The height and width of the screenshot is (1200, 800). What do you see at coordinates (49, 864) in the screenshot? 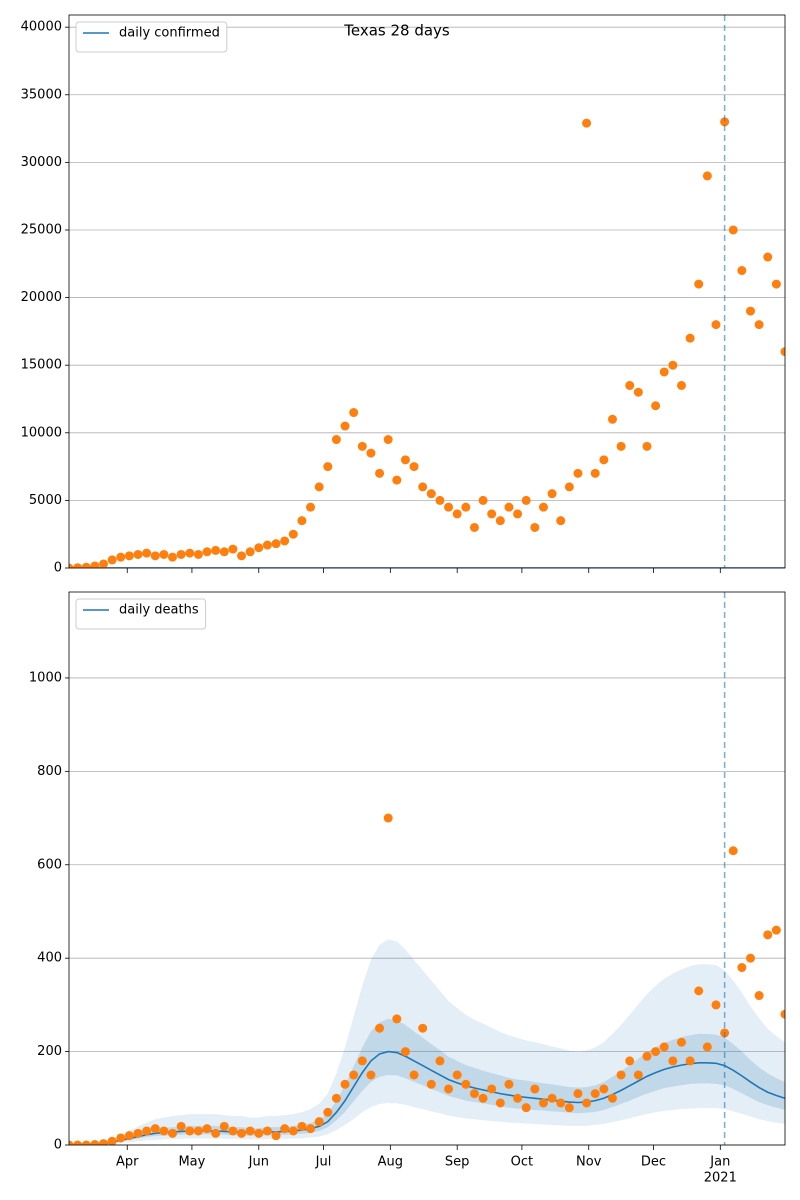
I see `y-tick-label: 600` at bounding box center [49, 864].